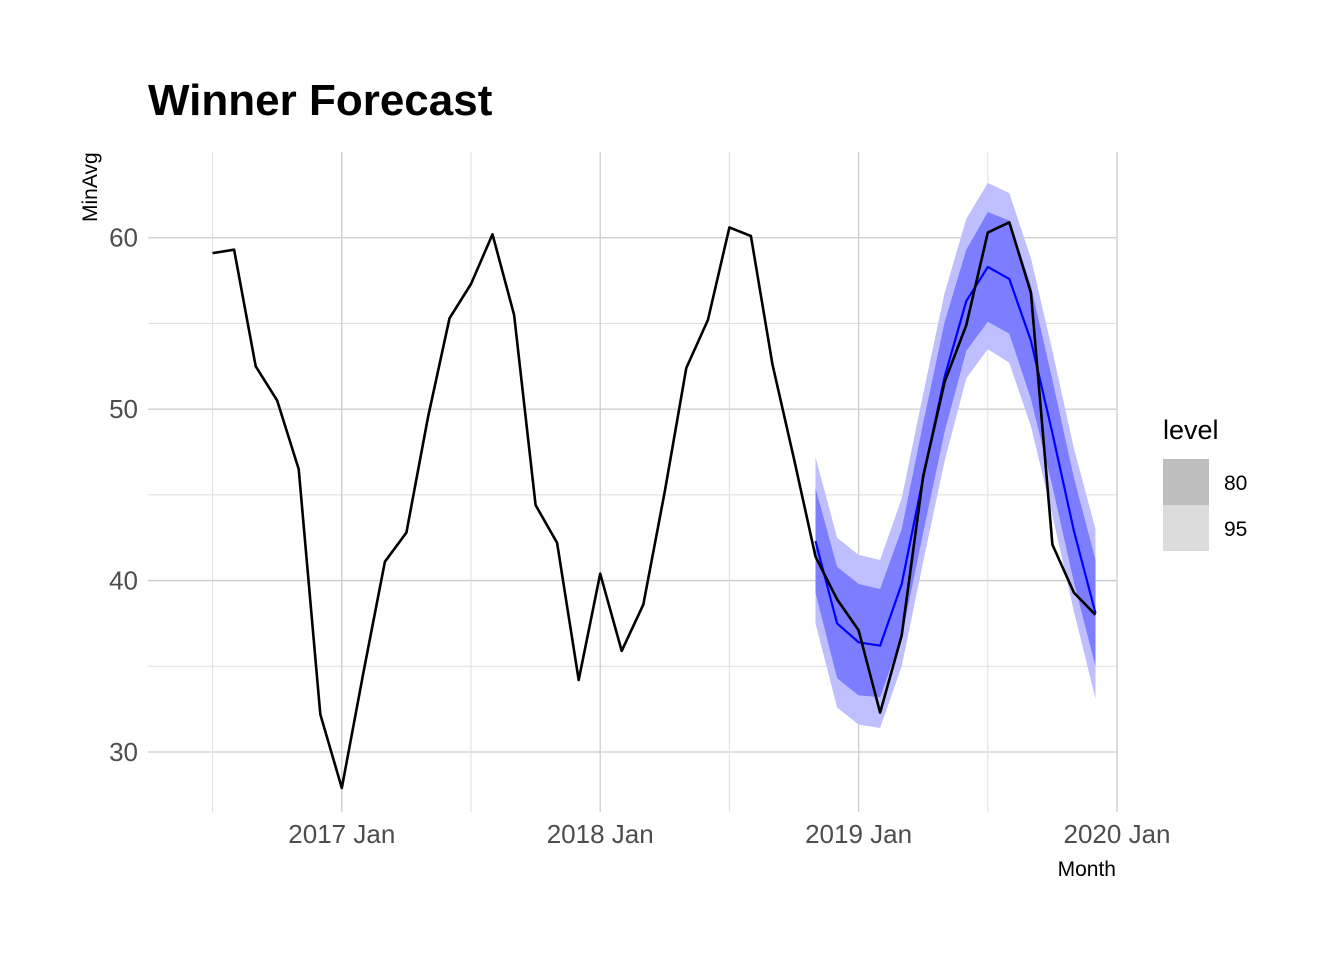 The image size is (1344, 960). What do you see at coordinates (123, 409) in the screenshot?
I see `y-tick-label: 50` at bounding box center [123, 409].